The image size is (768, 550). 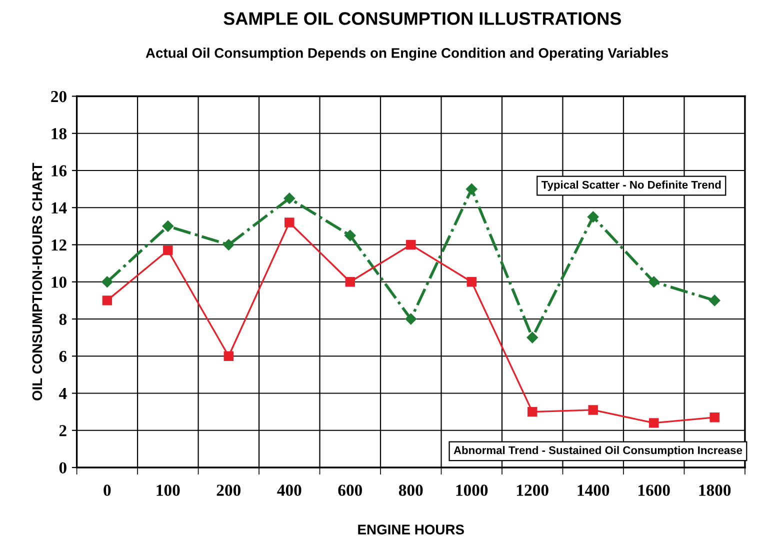 I want to click on y-tick-label: 16, so click(x=59, y=170).